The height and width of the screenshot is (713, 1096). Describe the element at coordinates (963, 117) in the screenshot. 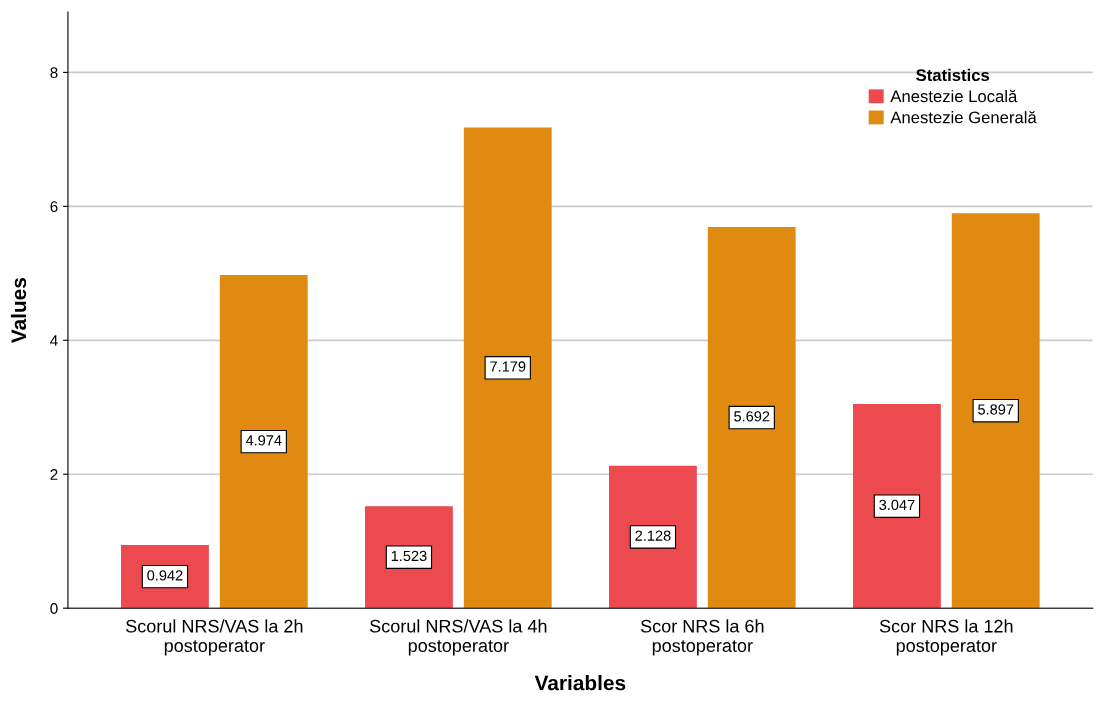

I see `legend-label: Anestezie Generală` at that location.